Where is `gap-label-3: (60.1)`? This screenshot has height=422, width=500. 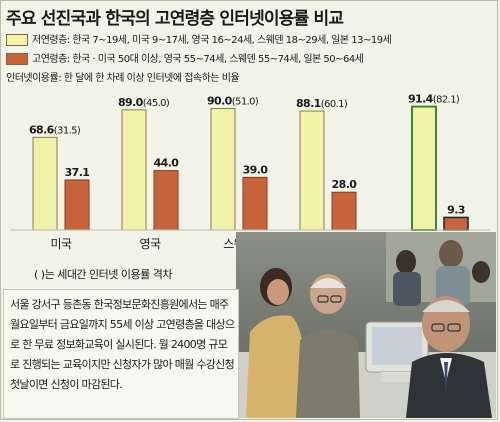 gap-label-3: (60.1) is located at coordinates (334, 104).